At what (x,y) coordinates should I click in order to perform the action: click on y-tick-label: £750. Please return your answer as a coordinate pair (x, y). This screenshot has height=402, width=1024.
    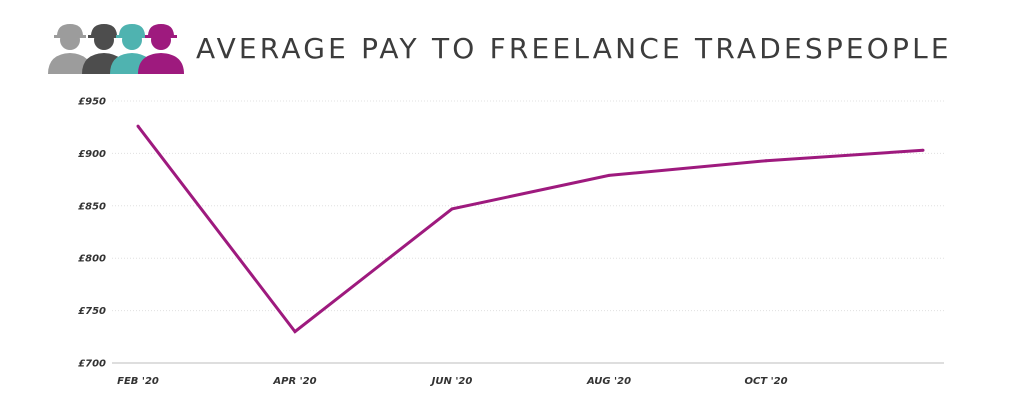
    Looking at the image, I should click on (92, 311).